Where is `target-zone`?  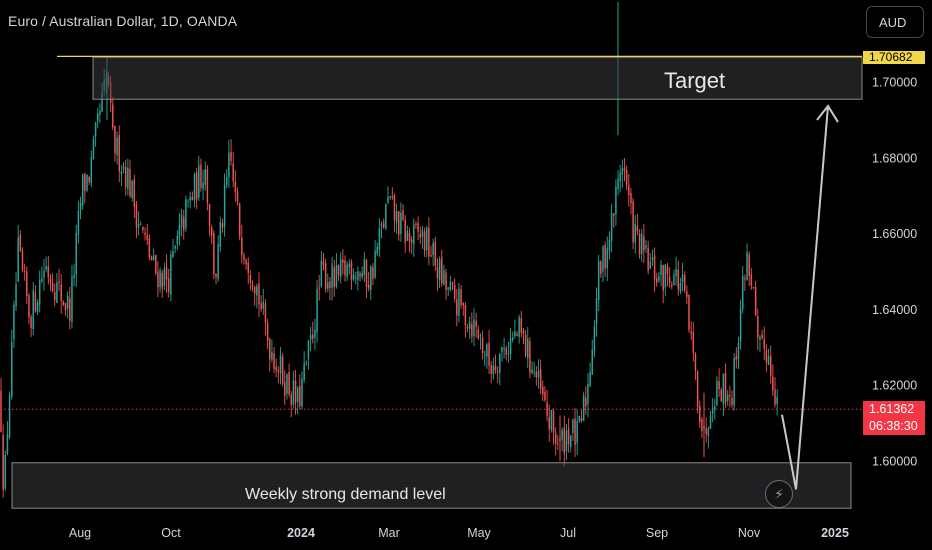 target-zone is located at coordinates (477, 78).